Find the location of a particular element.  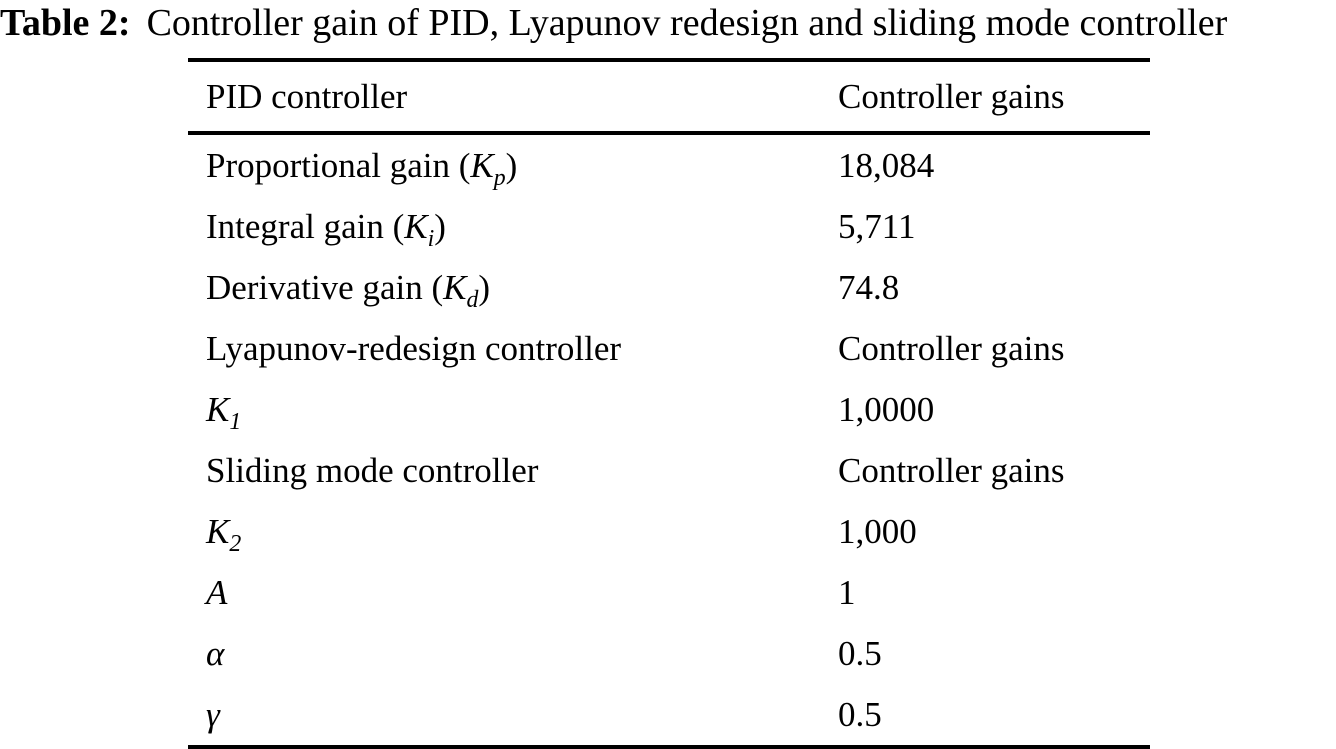

table-row: α 0.5 is located at coordinates (669, 653).